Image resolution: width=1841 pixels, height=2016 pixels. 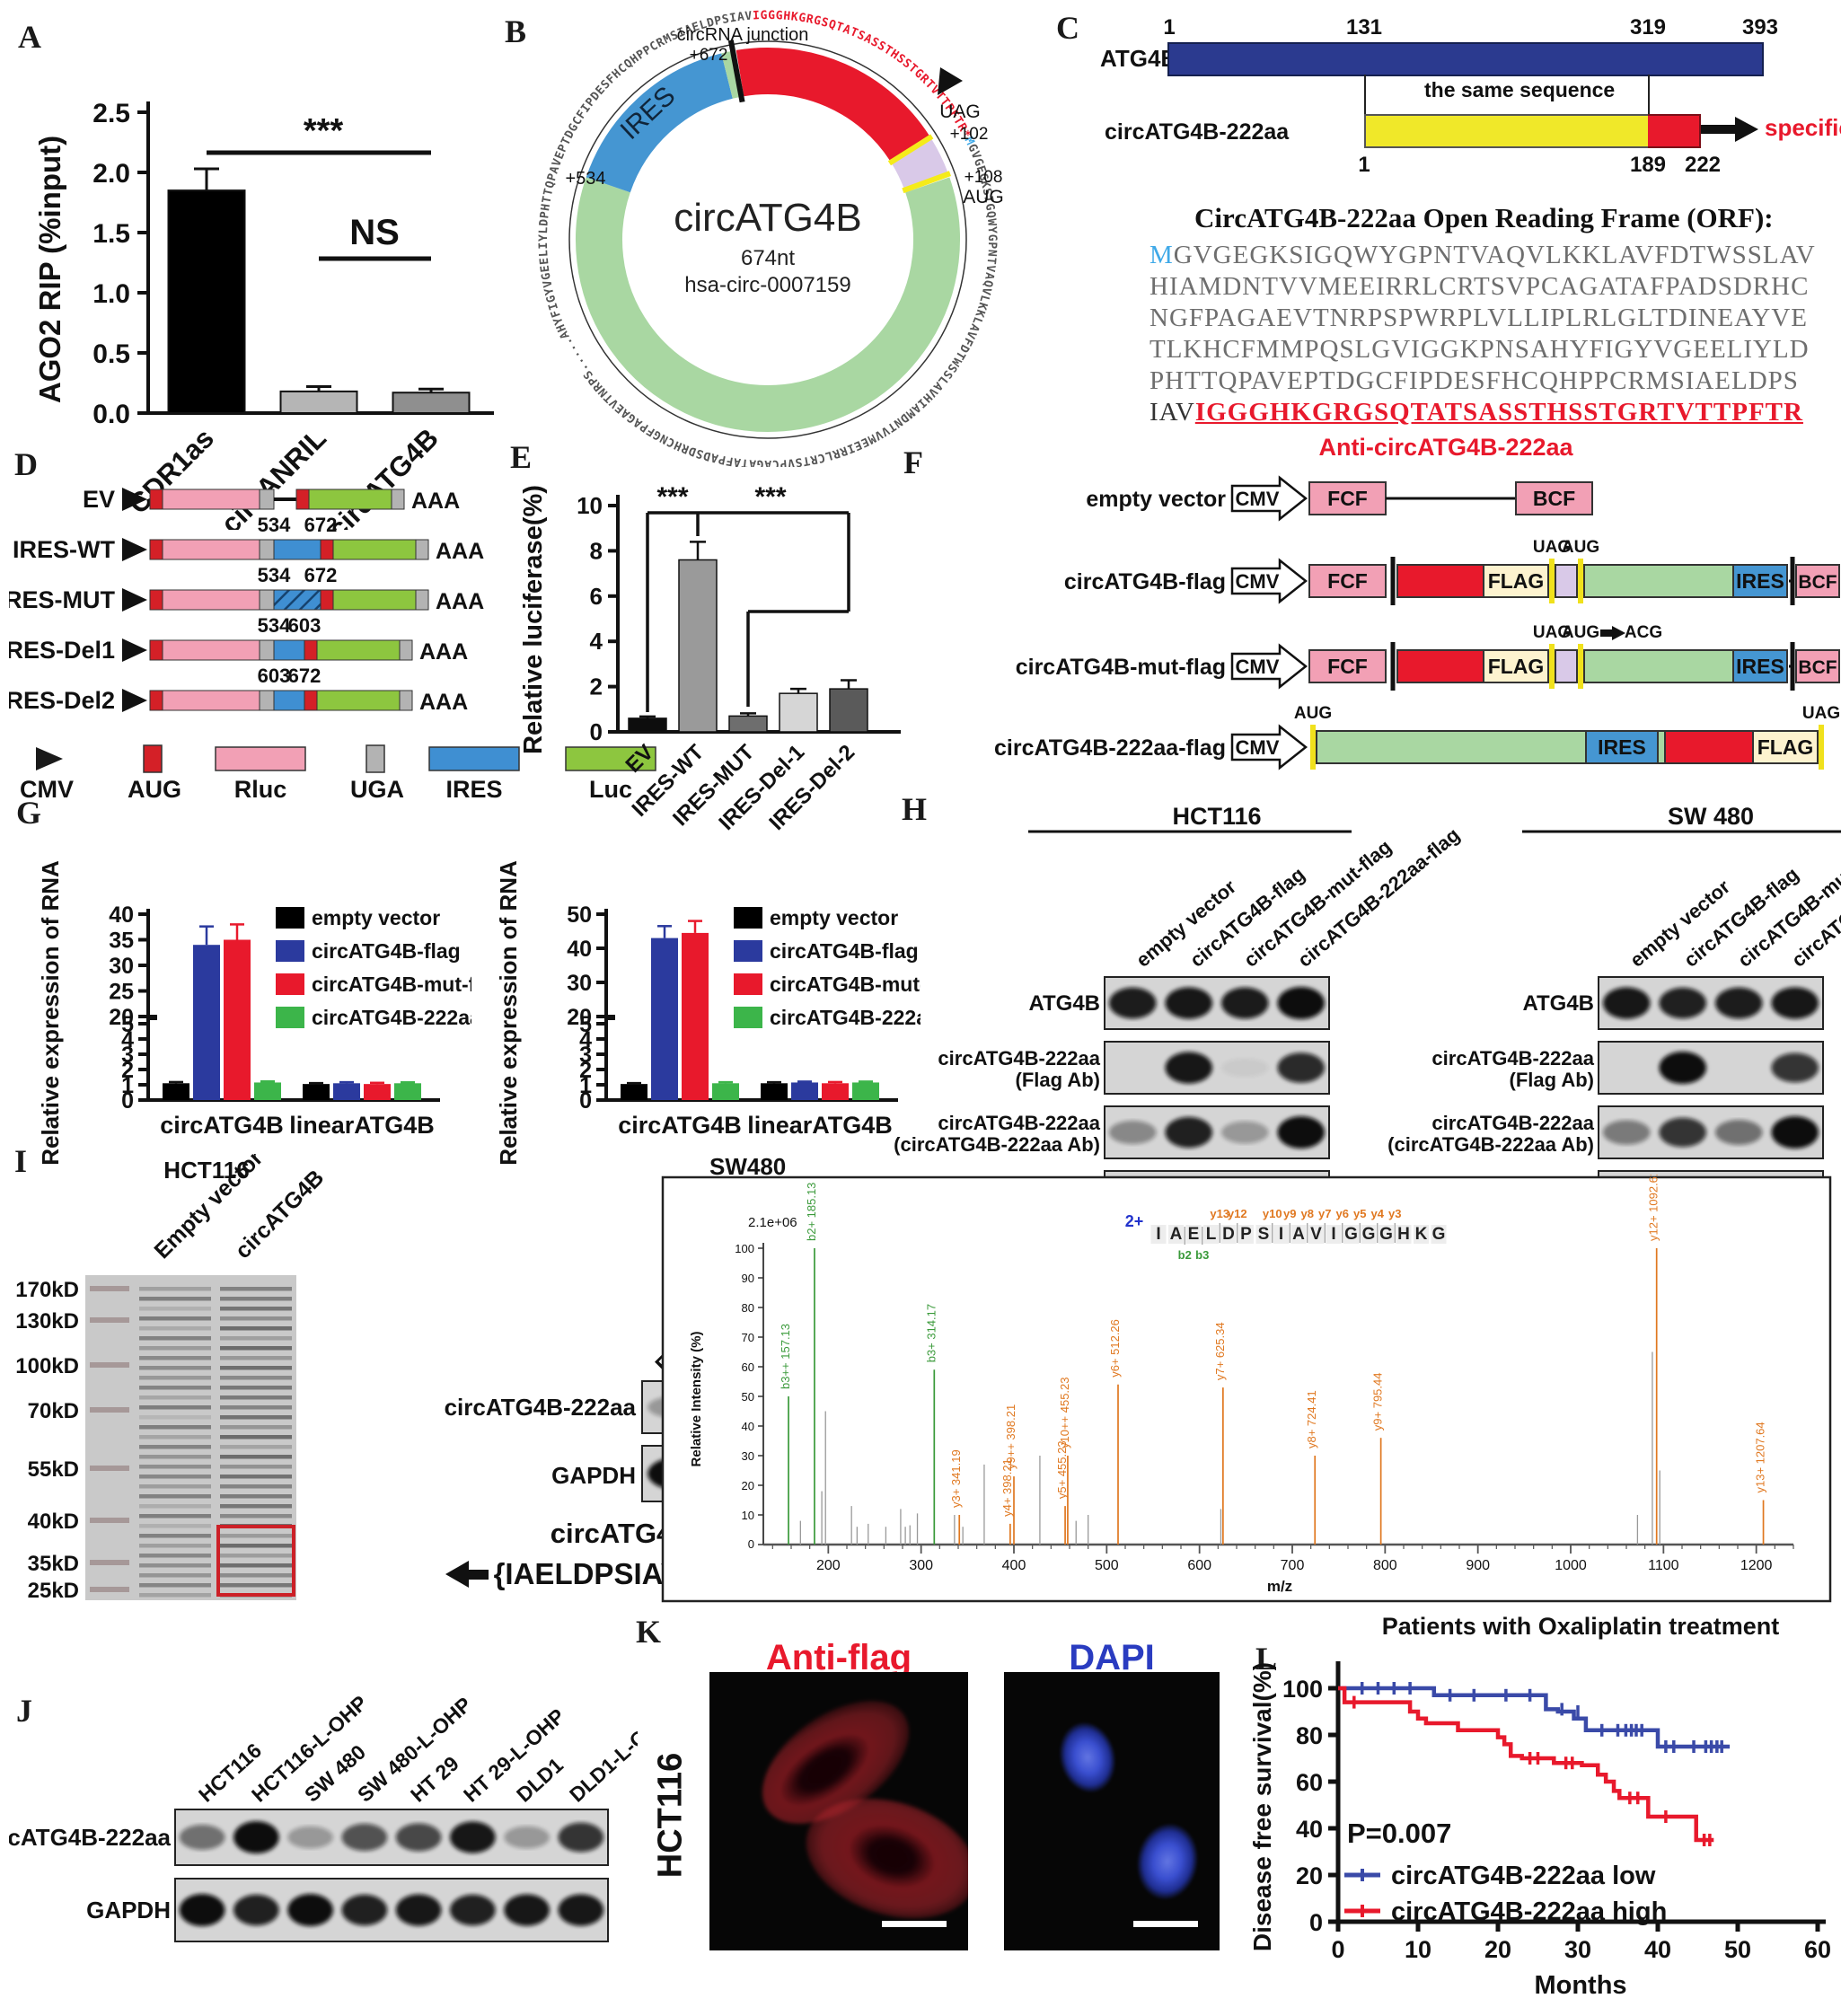 I want to click on text-label: y10, so click(x=1272, y=1213).